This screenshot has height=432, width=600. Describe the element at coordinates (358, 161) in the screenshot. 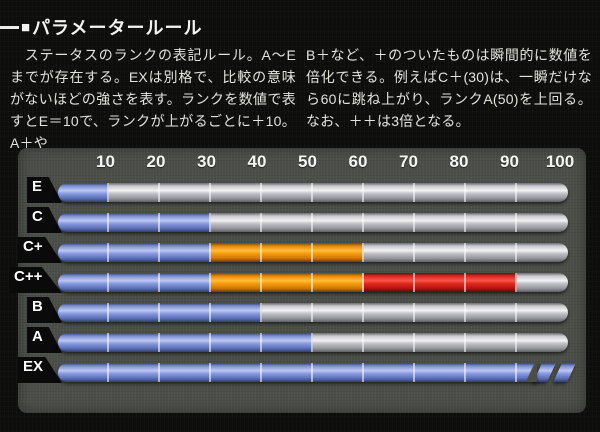

I see `axis-tick-label: 60` at that location.